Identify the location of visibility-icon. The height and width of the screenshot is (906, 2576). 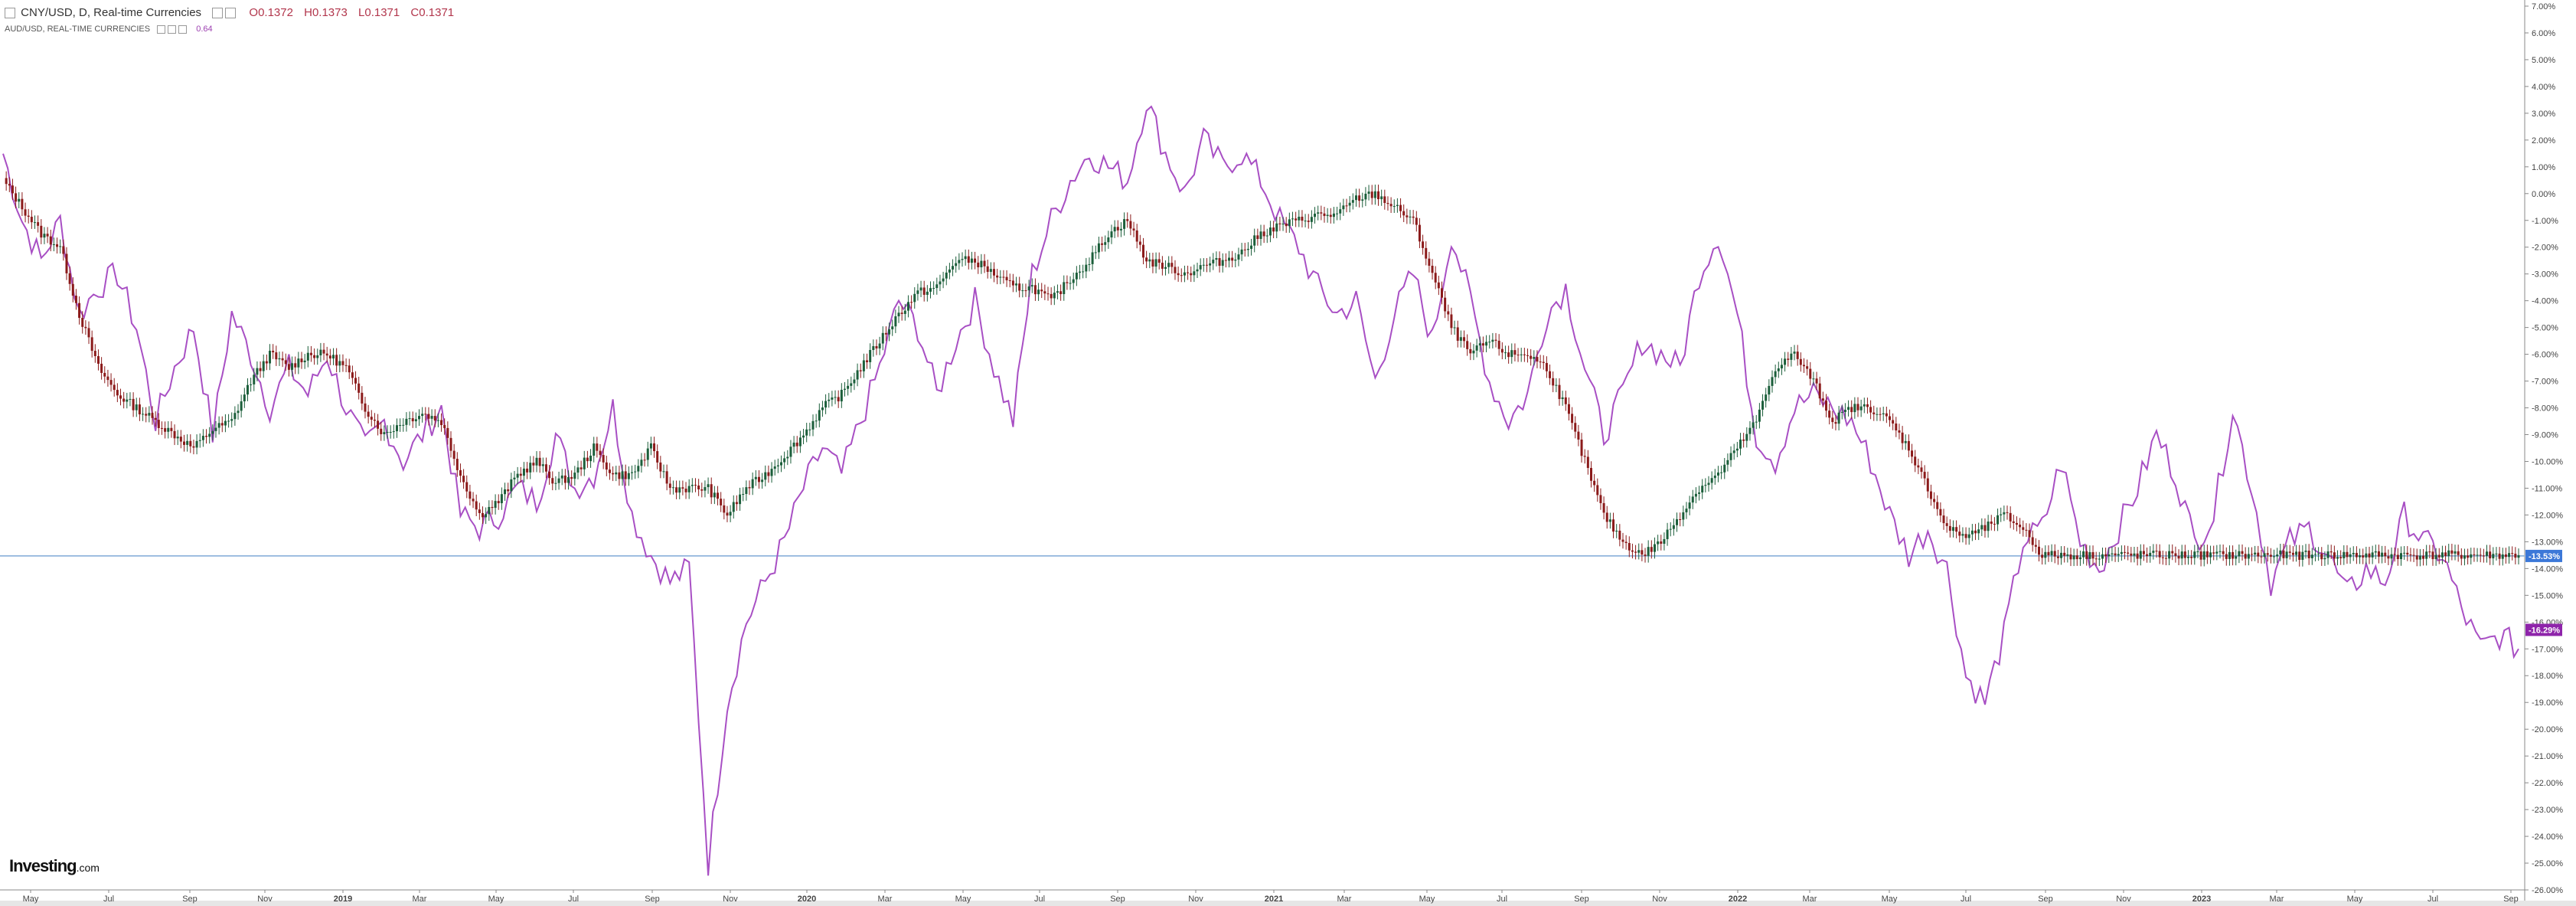
(161, 29).